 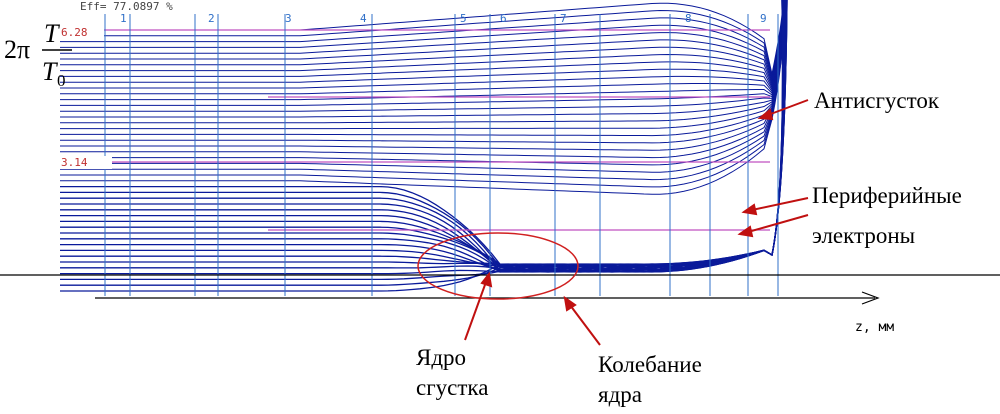 What do you see at coordinates (17, 49) in the screenshot?
I see `y-label-prefix: 2π` at bounding box center [17, 49].